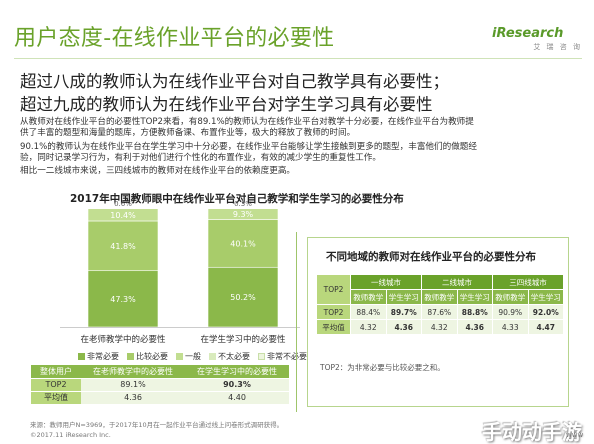 This screenshot has height=444, width=594. What do you see at coordinates (70, 435) in the screenshot?
I see `copyright: ©2017.11 iResearch Inc.` at bounding box center [70, 435].